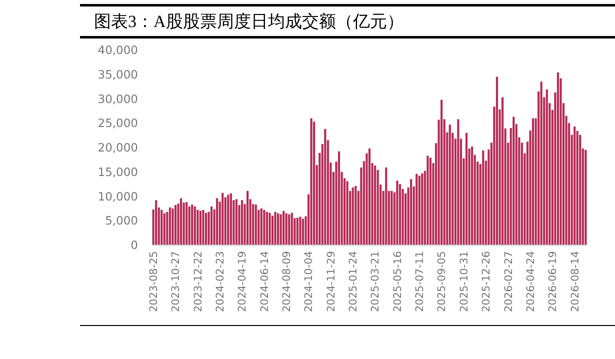  I want to click on y-tick-label: 40,000, so click(118, 50).